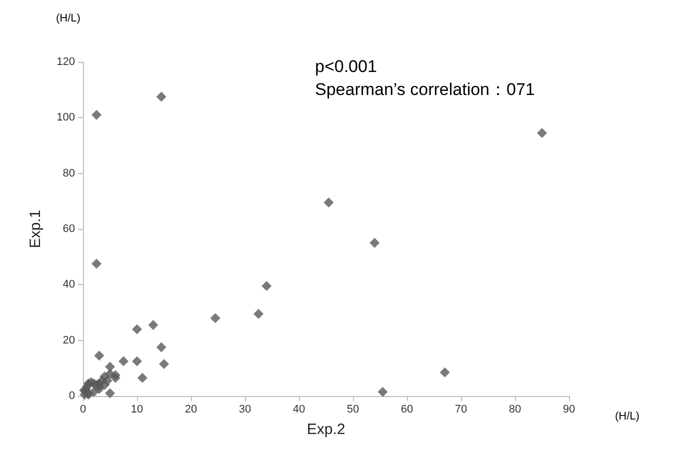  I want to click on x-tick-label: 0, so click(83, 410).